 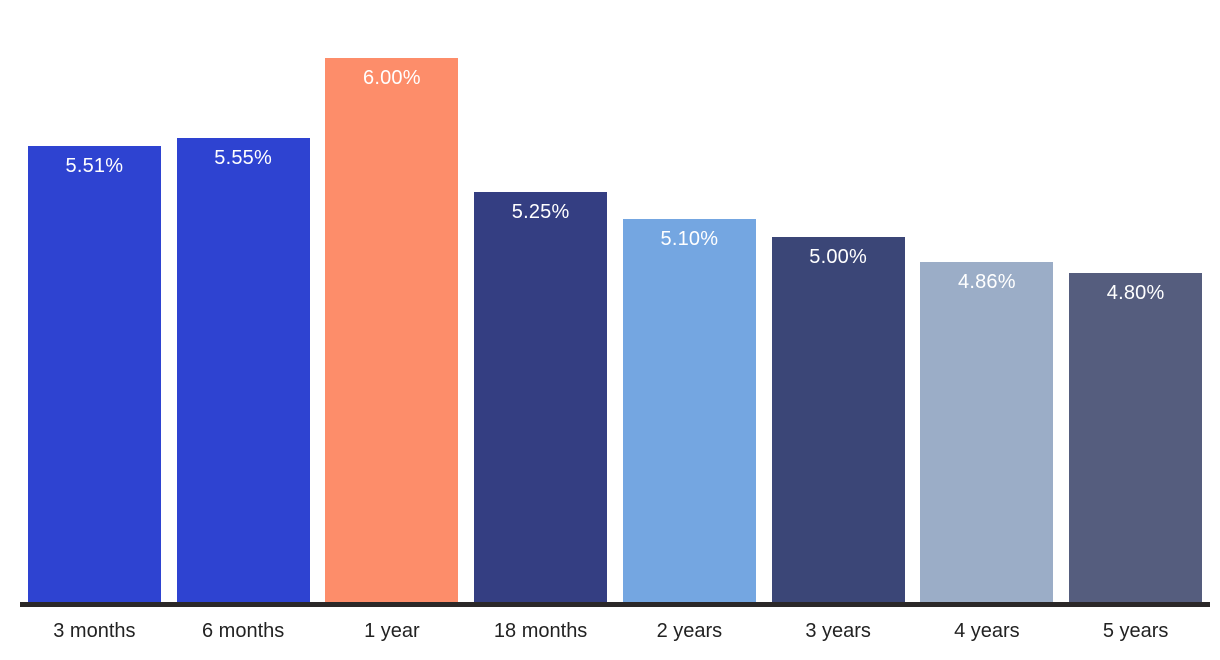 What do you see at coordinates (541, 397) in the screenshot?
I see `bar-18-months: 5.25%` at bounding box center [541, 397].